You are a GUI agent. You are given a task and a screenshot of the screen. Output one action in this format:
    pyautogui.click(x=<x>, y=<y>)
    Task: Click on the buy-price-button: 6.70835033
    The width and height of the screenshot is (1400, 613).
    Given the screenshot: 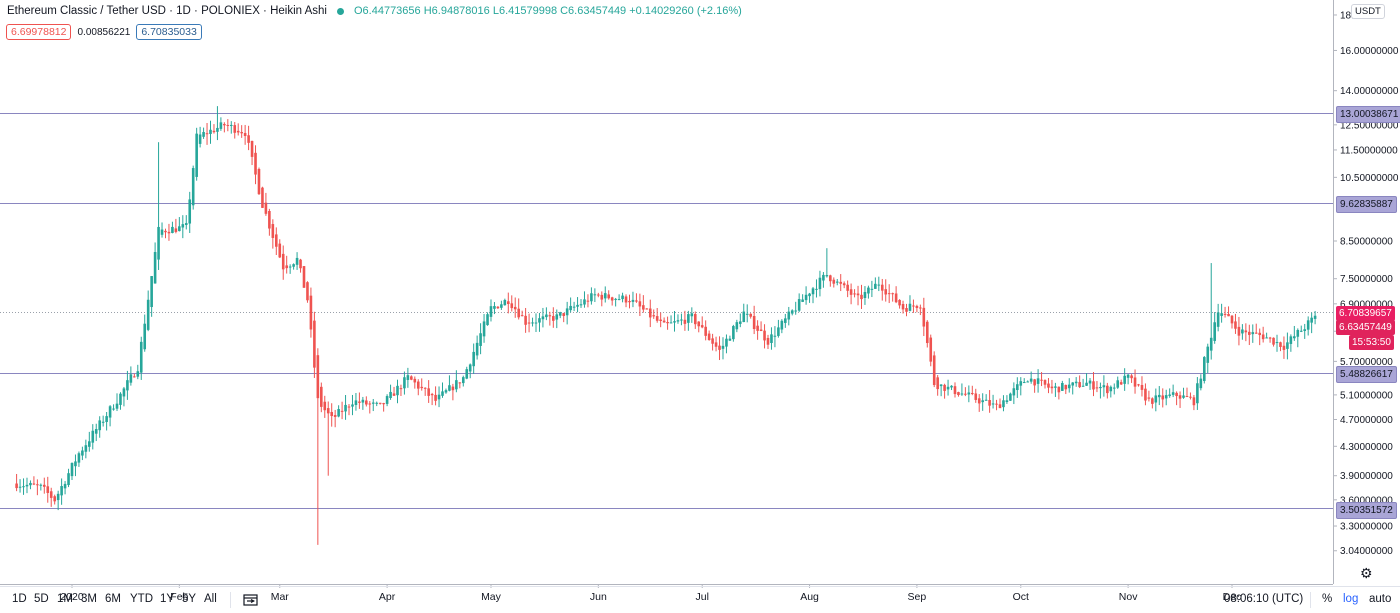 What is the action you would take?
    pyautogui.click(x=169, y=32)
    